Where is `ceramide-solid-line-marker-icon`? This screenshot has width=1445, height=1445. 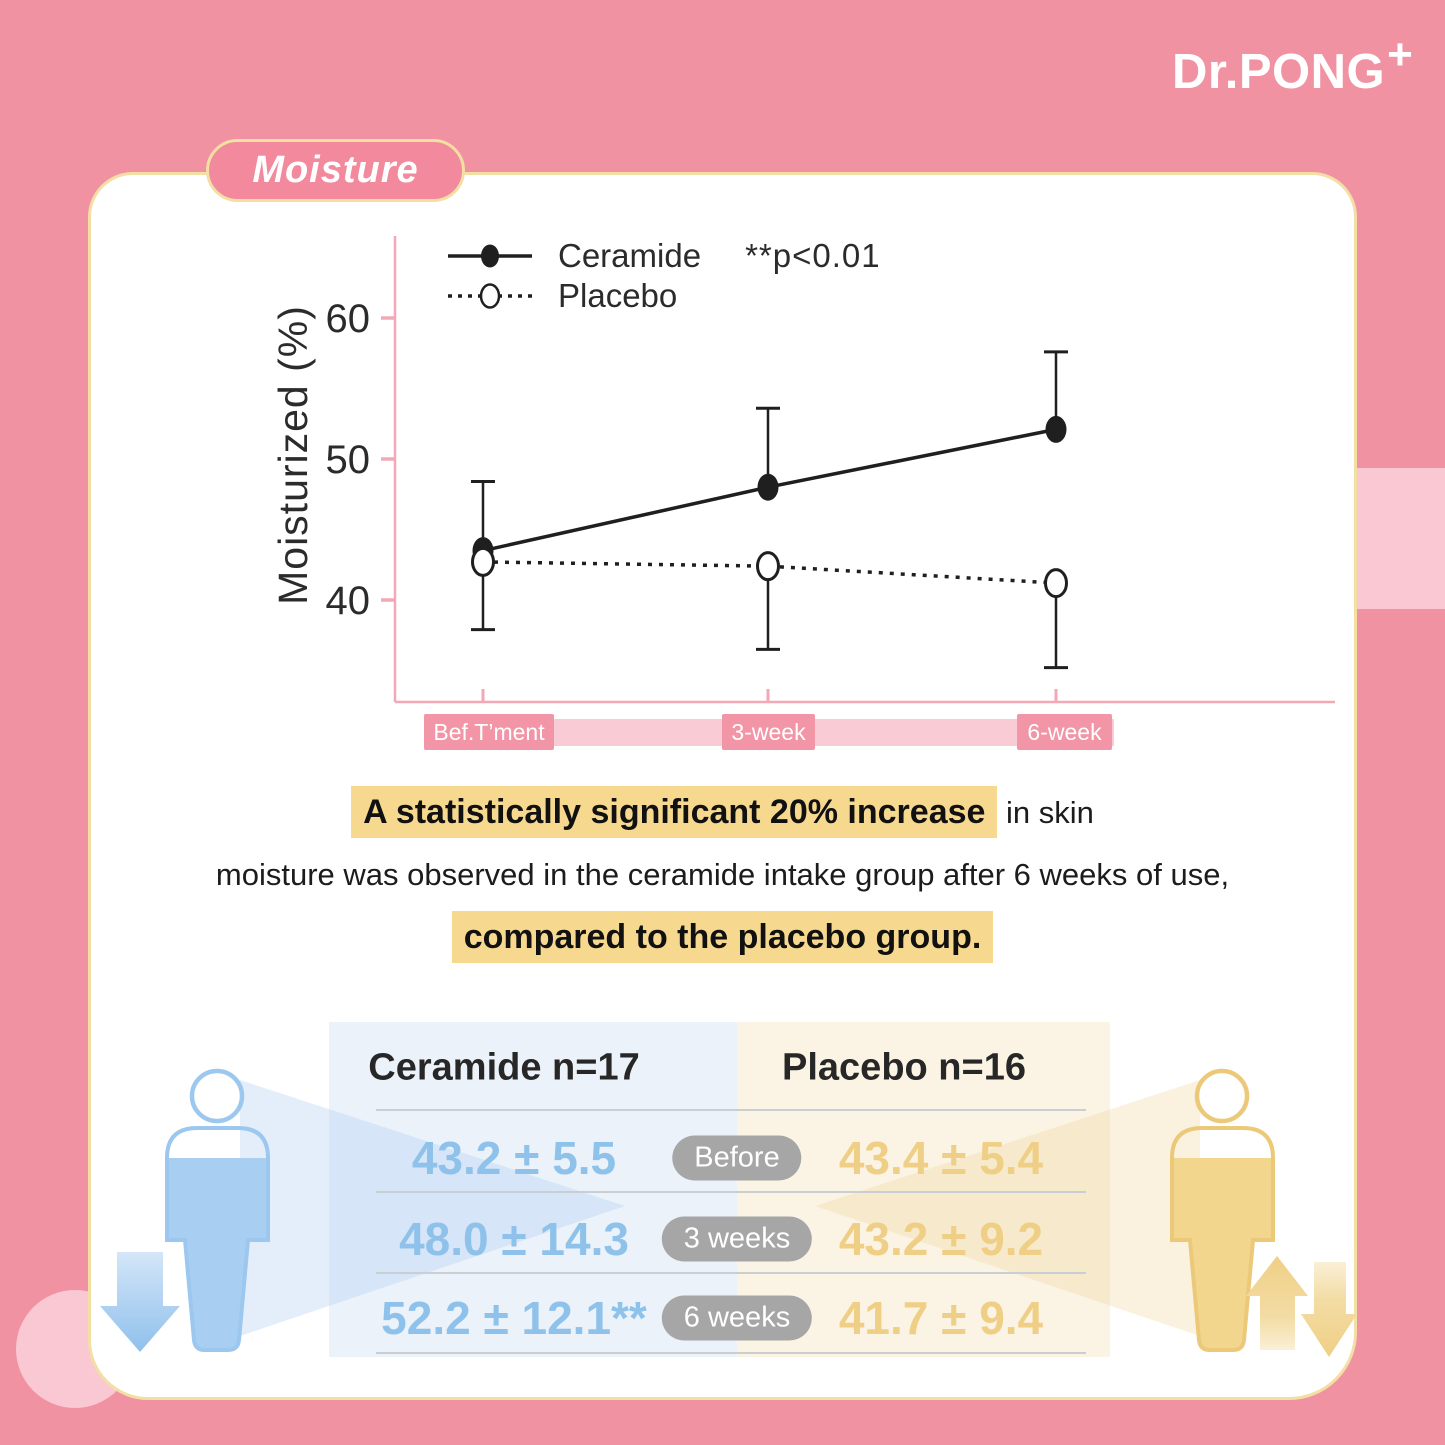
ceramide-solid-line-marker-icon is located at coordinates (490, 256).